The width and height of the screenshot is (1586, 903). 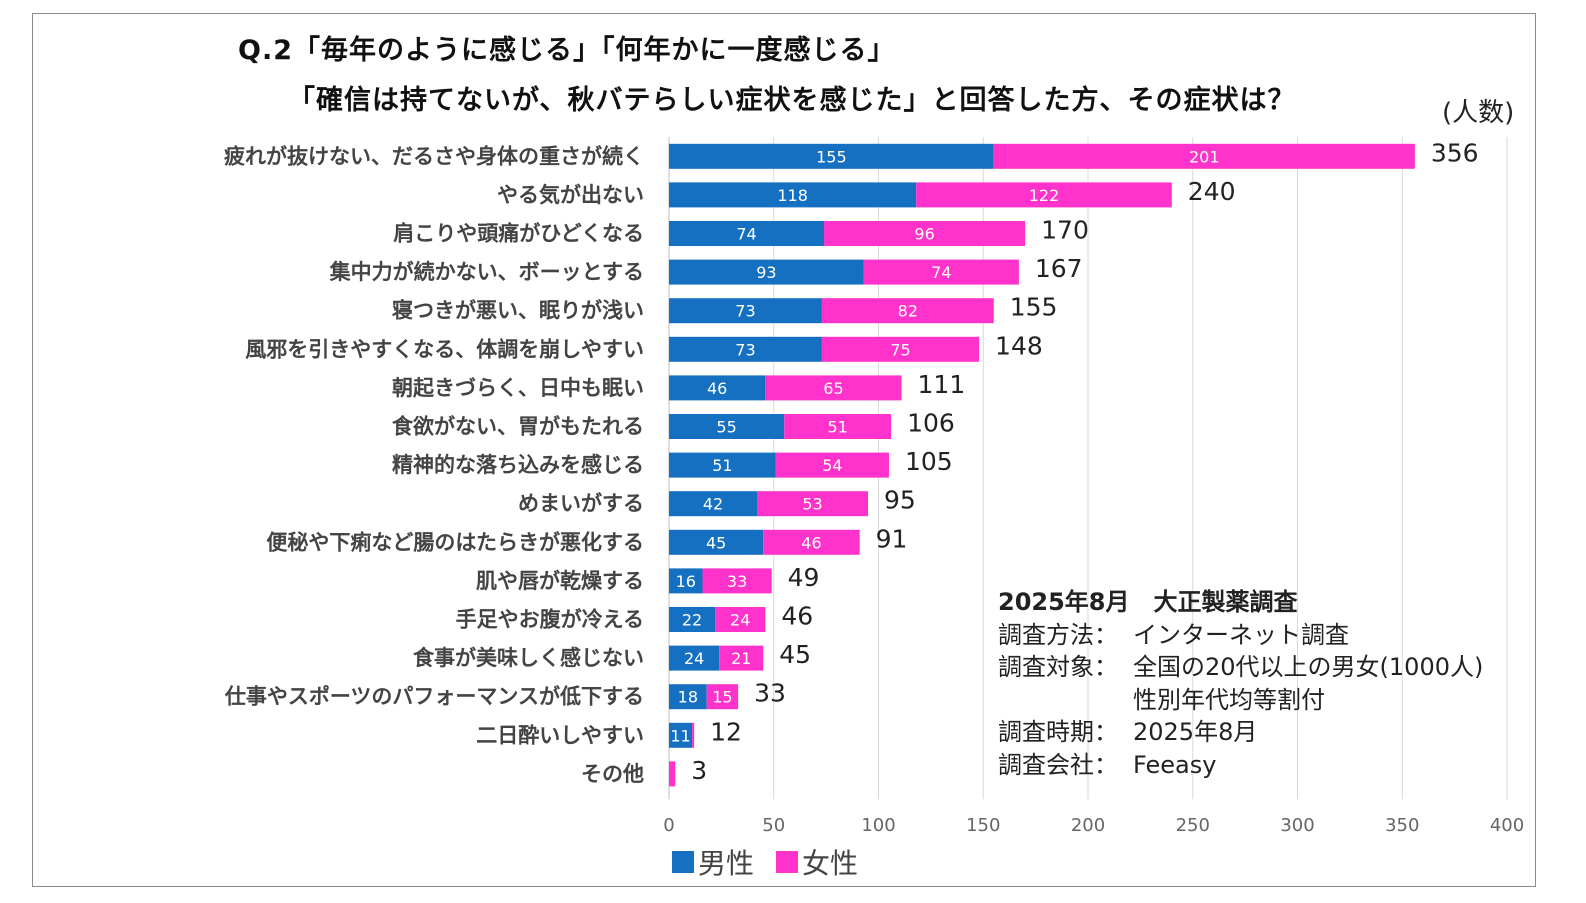 I want to click on data-label-female: 82, so click(x=908, y=311).